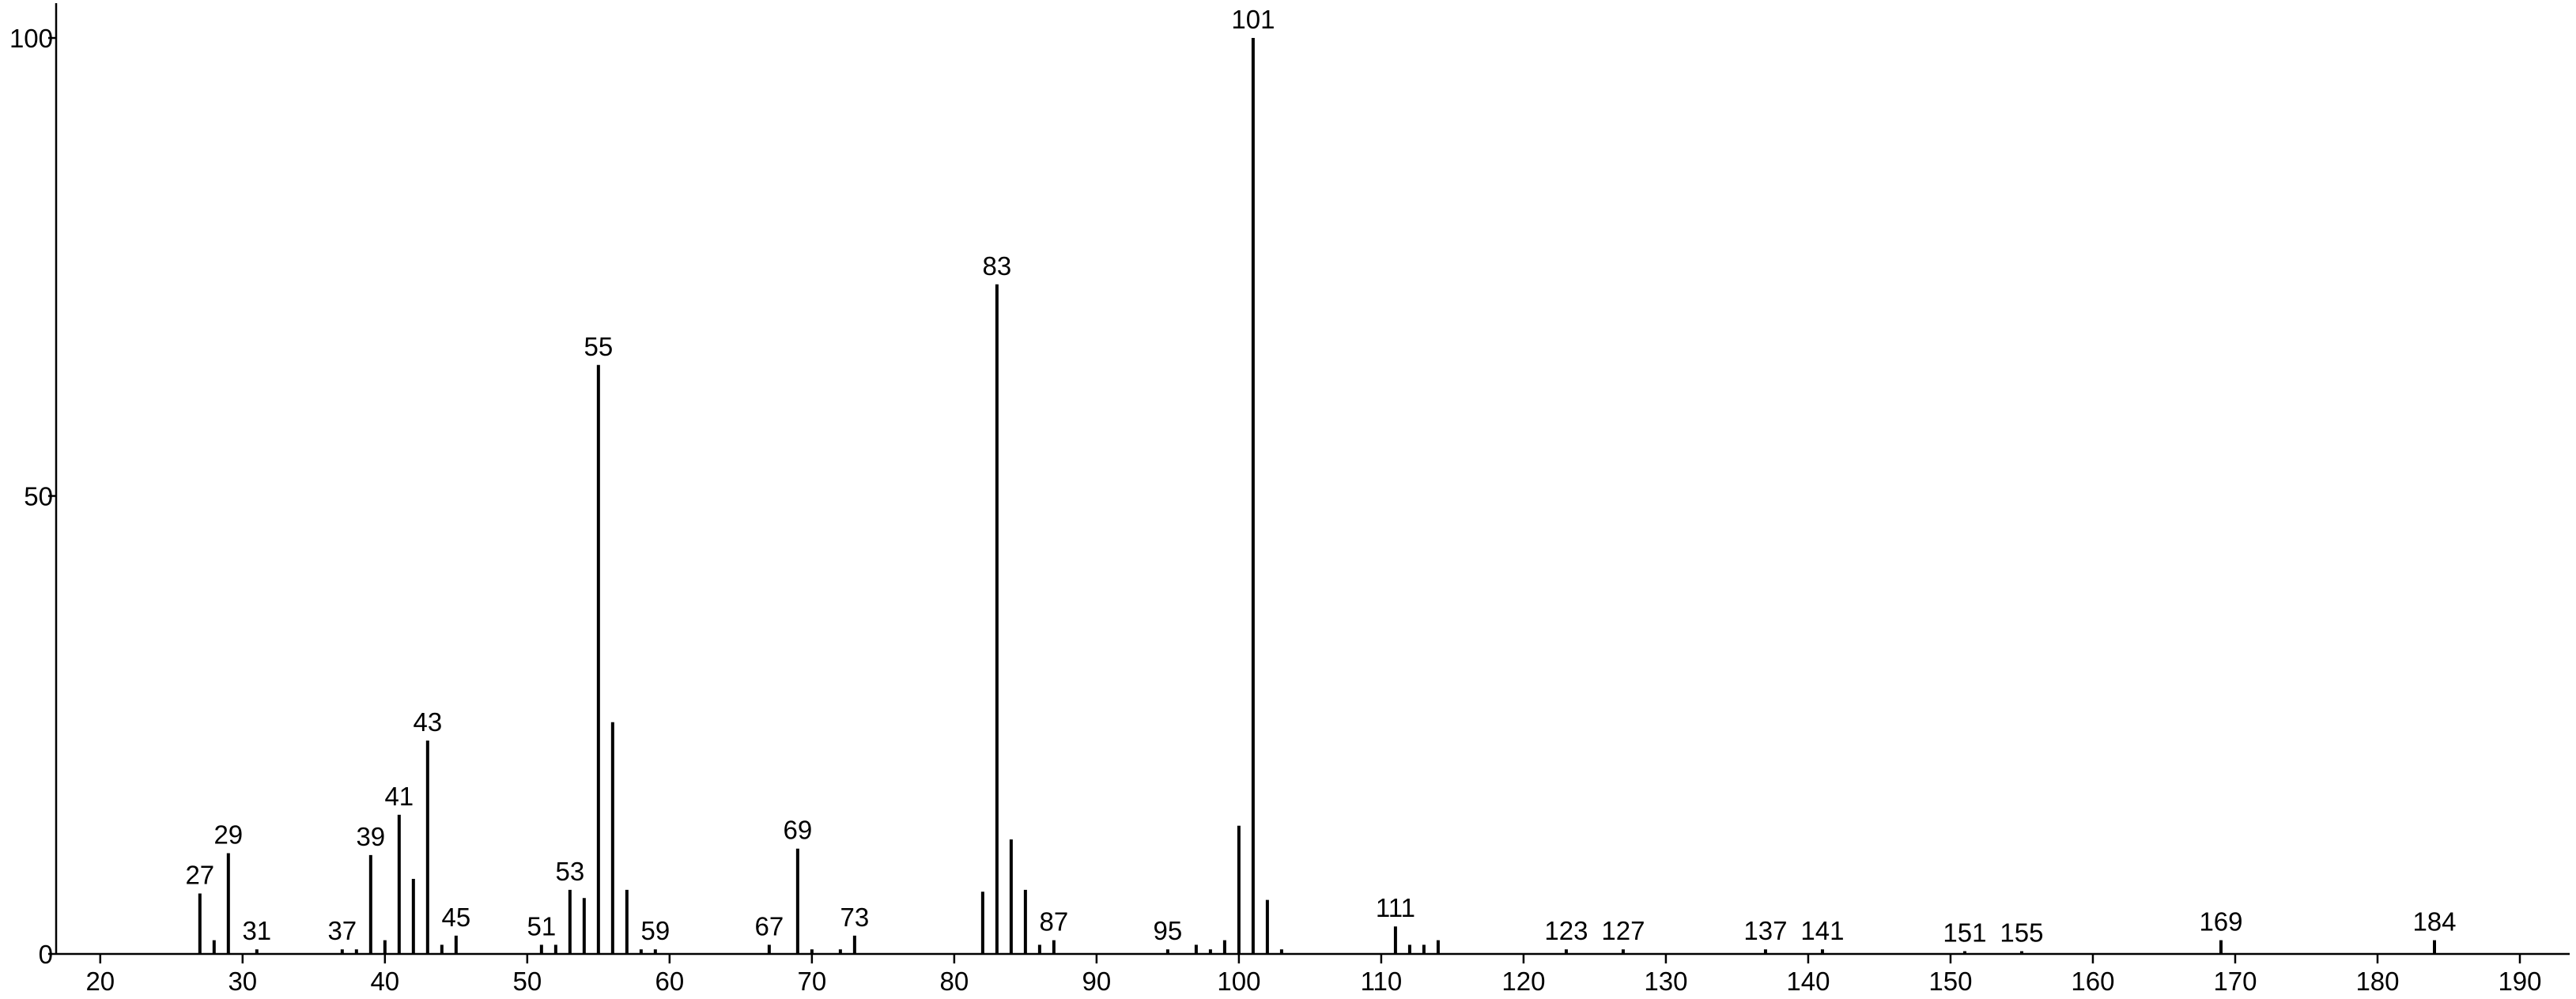 The width and height of the screenshot is (2576, 999). I want to click on x-tick-label: 160, so click(2092, 981).